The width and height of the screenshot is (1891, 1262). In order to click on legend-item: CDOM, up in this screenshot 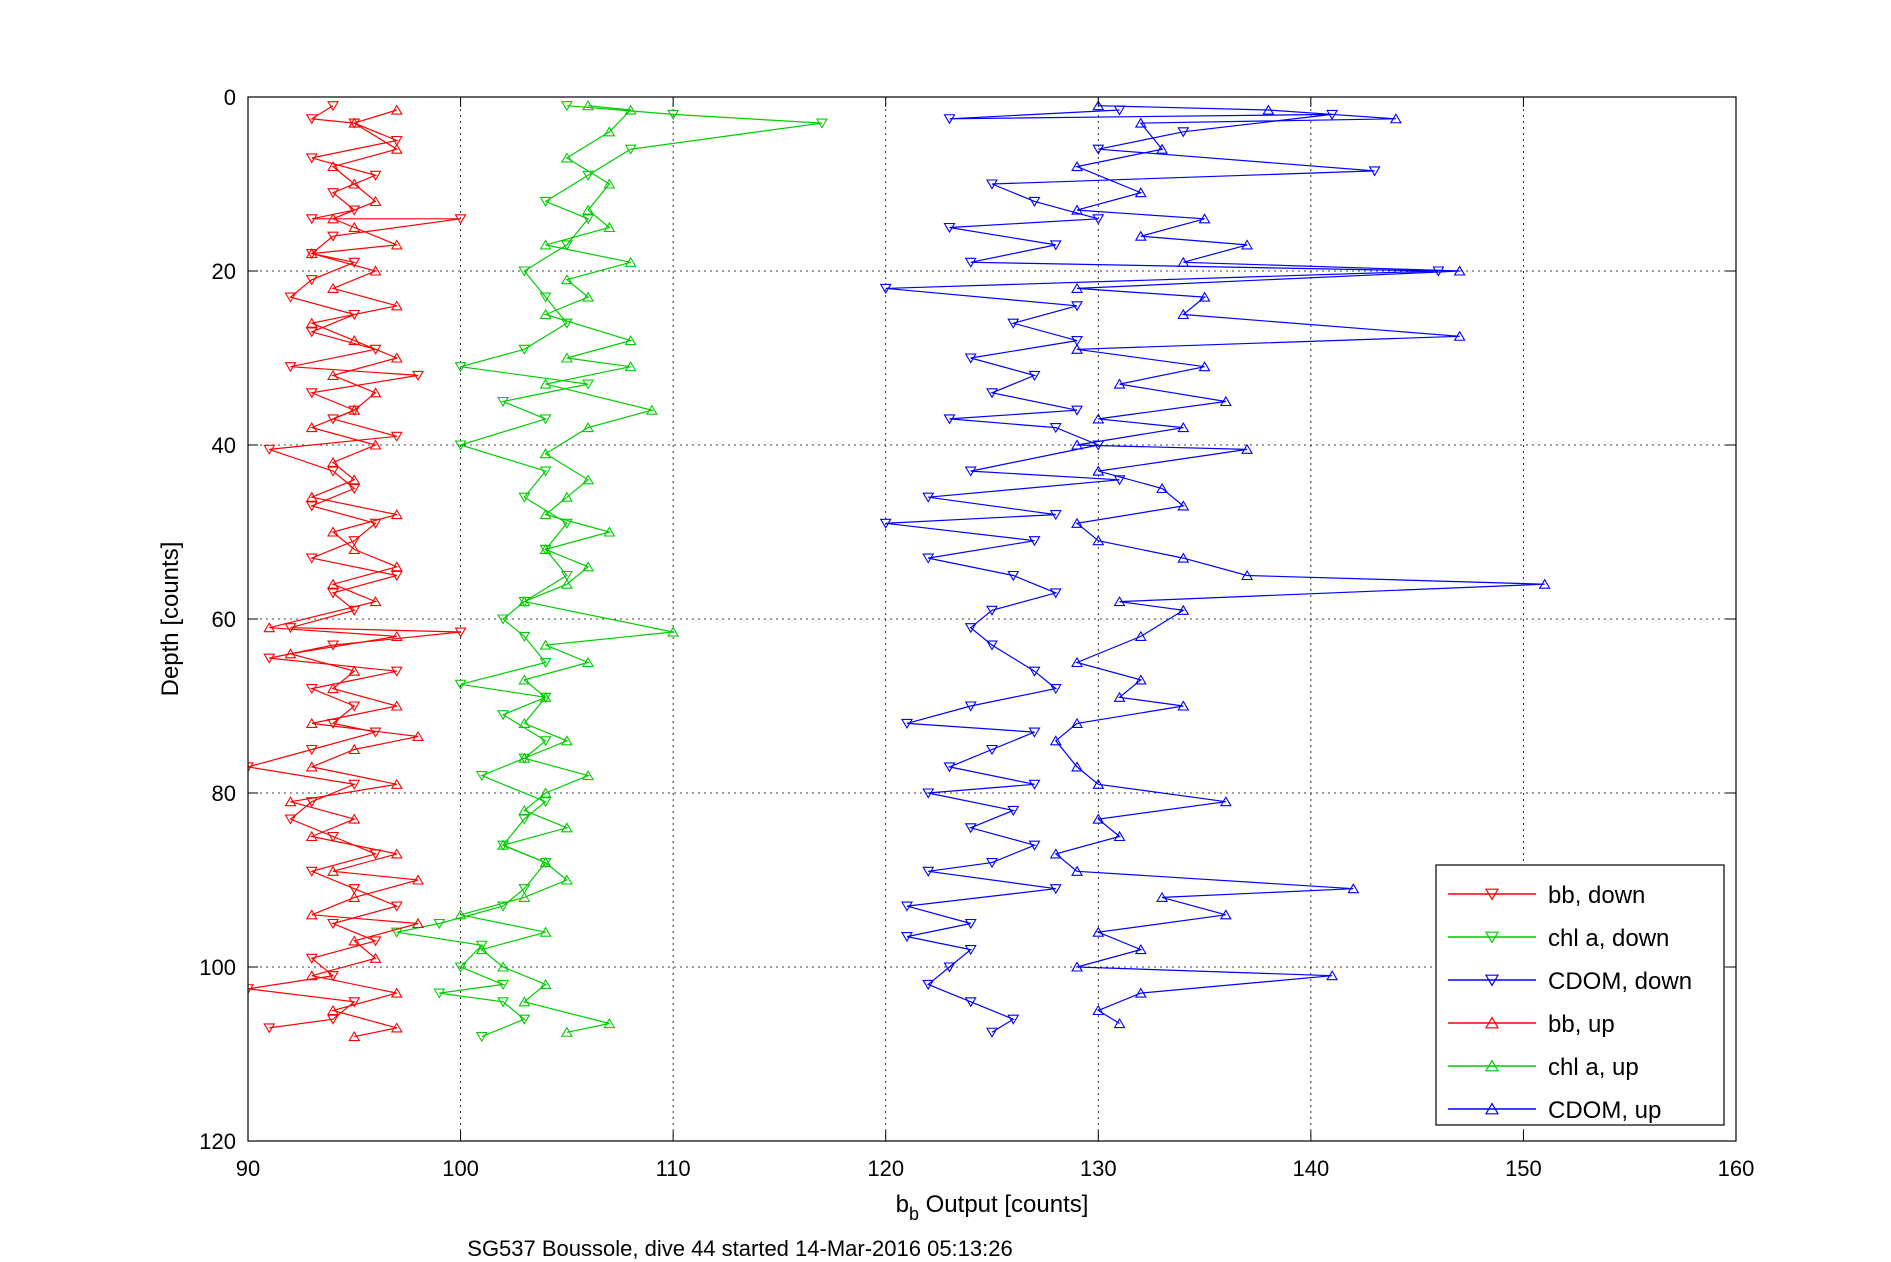, I will do `click(1554, 1110)`.